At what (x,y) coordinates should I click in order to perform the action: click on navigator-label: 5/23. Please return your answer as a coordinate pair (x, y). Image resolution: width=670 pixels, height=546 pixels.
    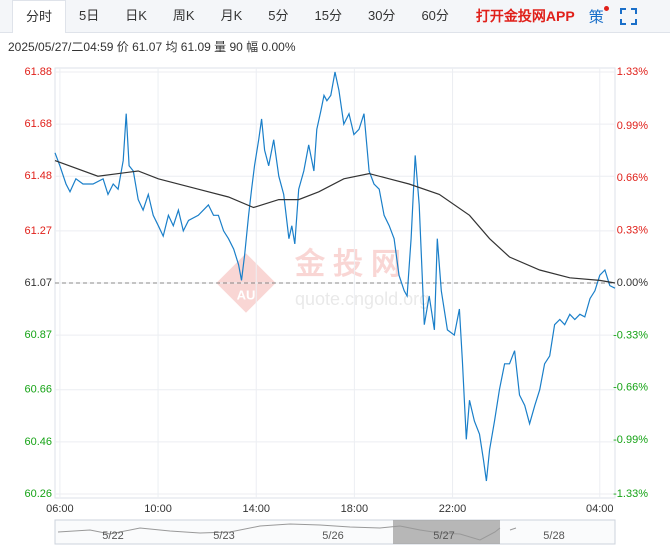
    Looking at the image, I should click on (223, 536).